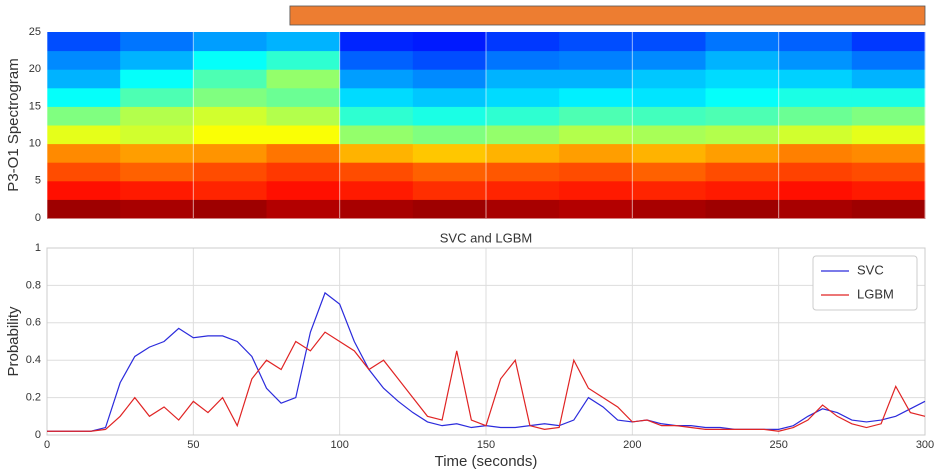 The height and width of the screenshot is (471, 940). Describe the element at coordinates (38, 248) in the screenshot. I see `y-tick-label: 1` at that location.